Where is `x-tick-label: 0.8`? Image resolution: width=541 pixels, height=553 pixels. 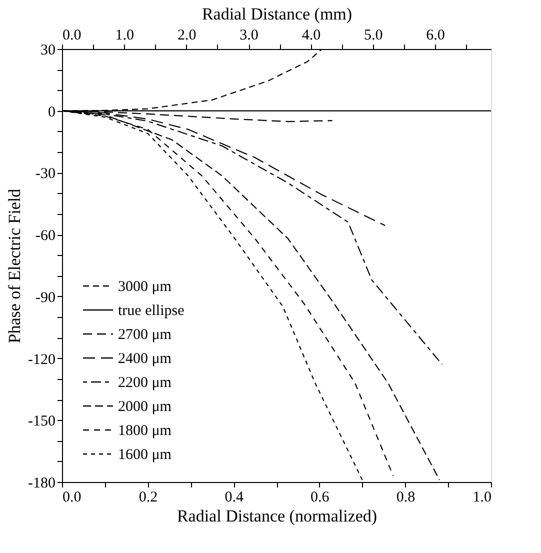
x-tick-label: 0.8 is located at coordinates (406, 498).